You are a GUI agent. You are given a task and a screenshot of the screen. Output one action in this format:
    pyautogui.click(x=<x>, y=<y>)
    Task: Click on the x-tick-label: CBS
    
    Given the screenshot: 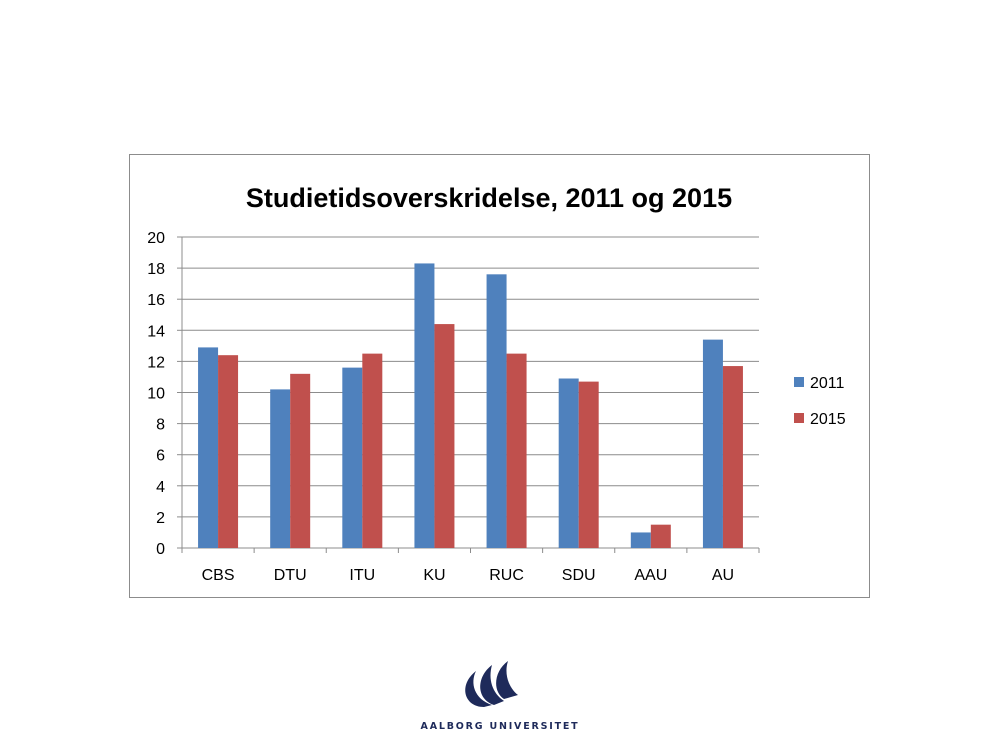 What is the action you would take?
    pyautogui.click(x=218, y=575)
    